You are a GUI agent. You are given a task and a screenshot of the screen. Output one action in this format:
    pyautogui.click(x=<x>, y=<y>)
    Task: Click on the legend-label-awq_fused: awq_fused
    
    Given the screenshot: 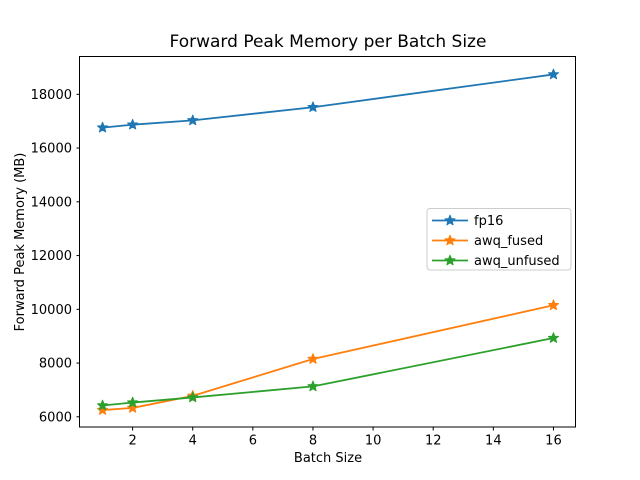 What is the action you would take?
    pyautogui.click(x=508, y=241)
    